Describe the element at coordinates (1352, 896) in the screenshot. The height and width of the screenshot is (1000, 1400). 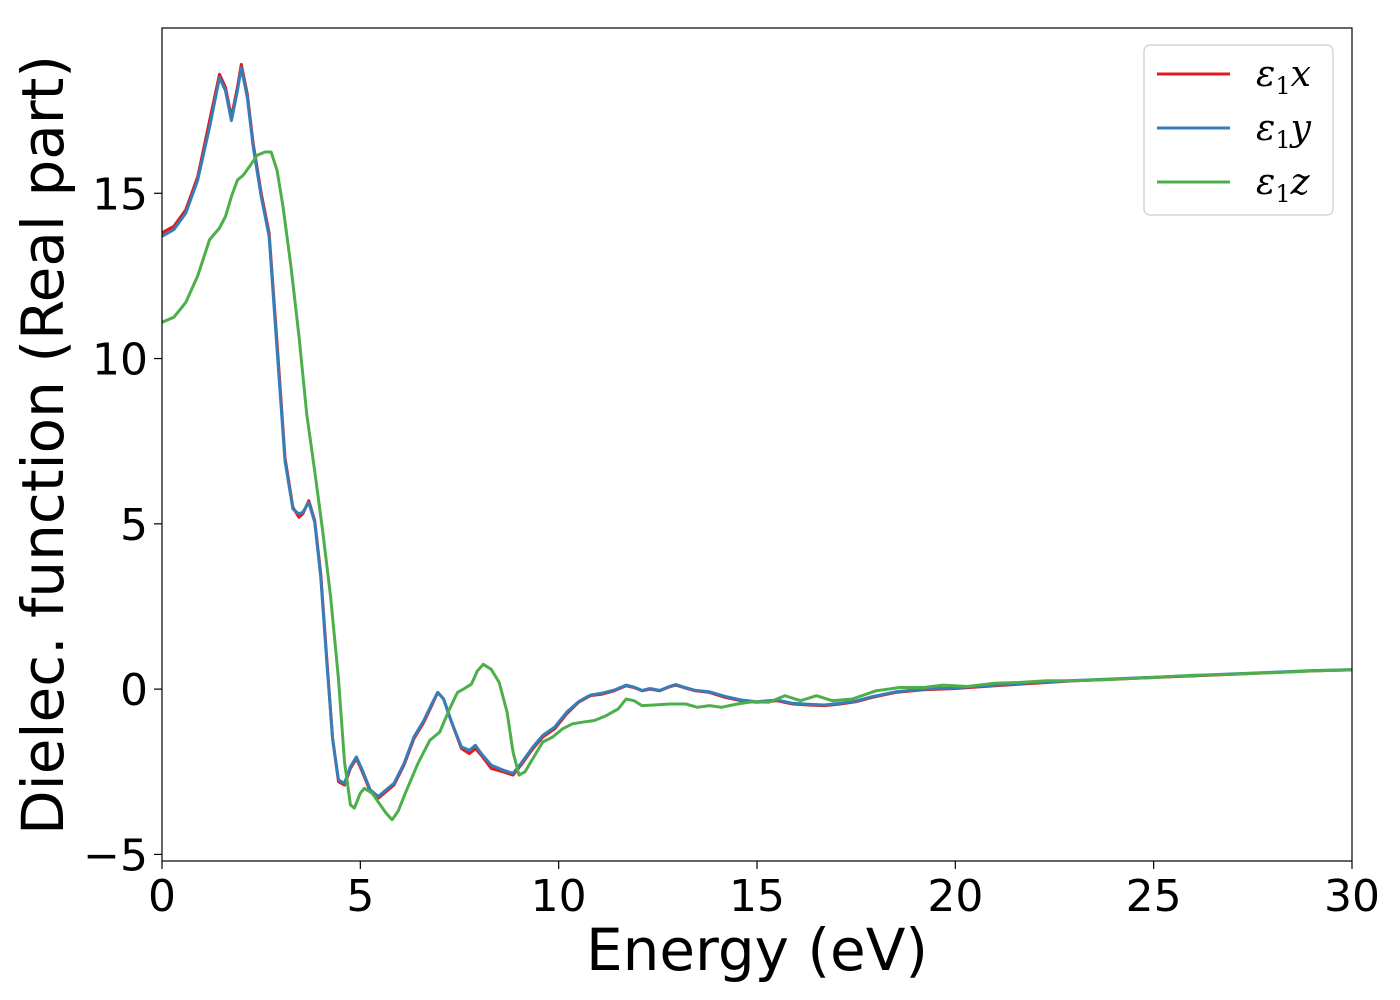
I see `x-tick-label: 30` at that location.